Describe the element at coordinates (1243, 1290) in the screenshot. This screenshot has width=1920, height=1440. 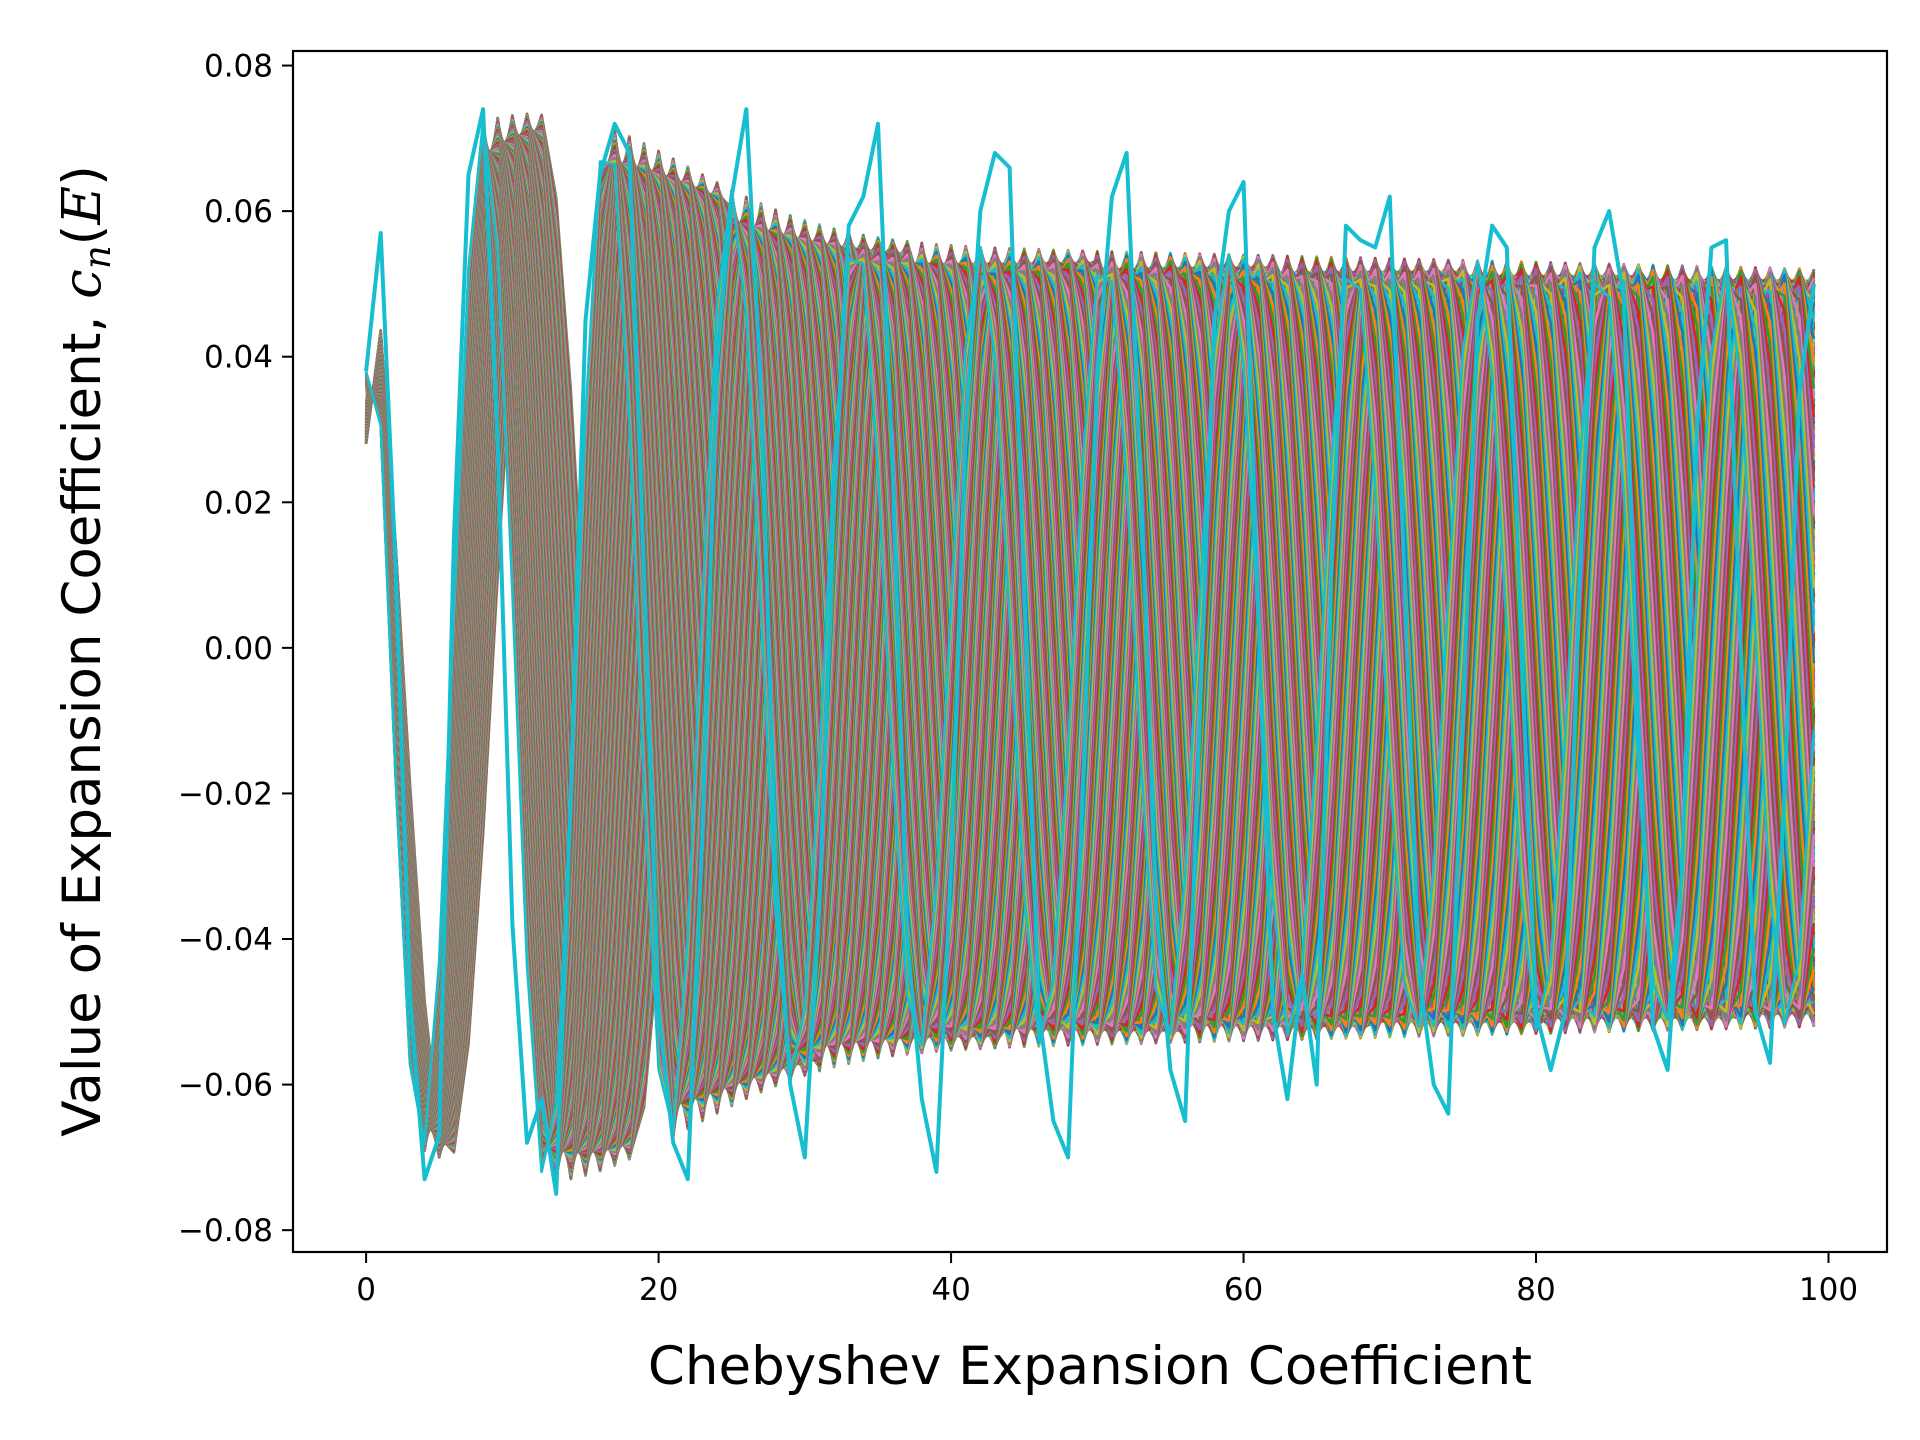
I see `x-tick-label: 60` at that location.